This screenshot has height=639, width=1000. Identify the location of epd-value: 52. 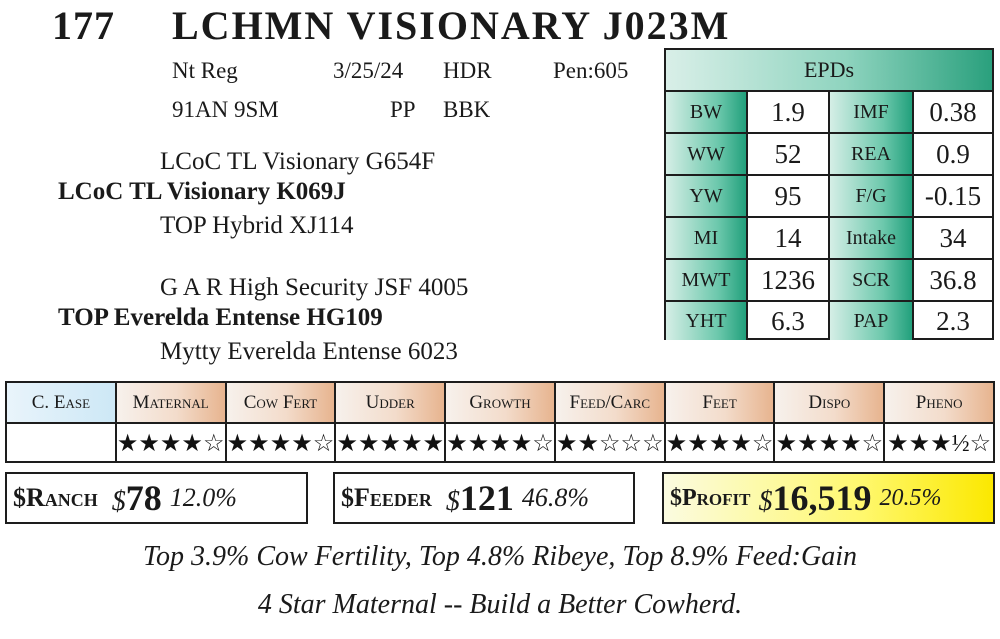
(789, 154).